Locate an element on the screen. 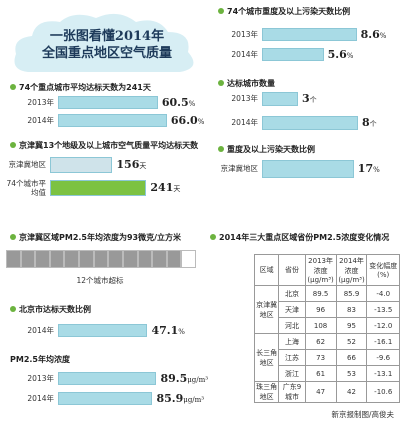 This screenshot has width=400, height=421. value-label: 156天 is located at coordinates (131, 164).